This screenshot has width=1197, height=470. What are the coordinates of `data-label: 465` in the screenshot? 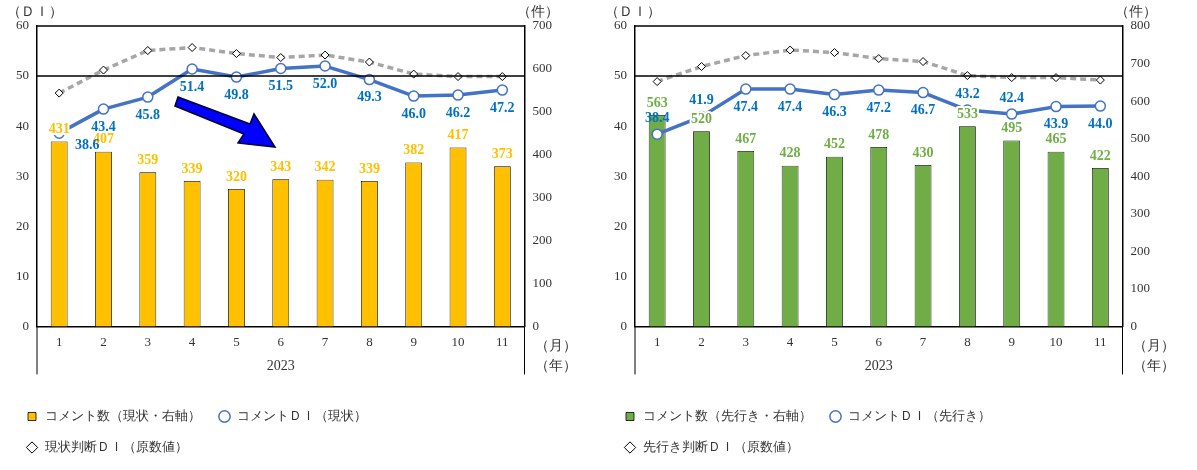 It's located at (1056, 139).